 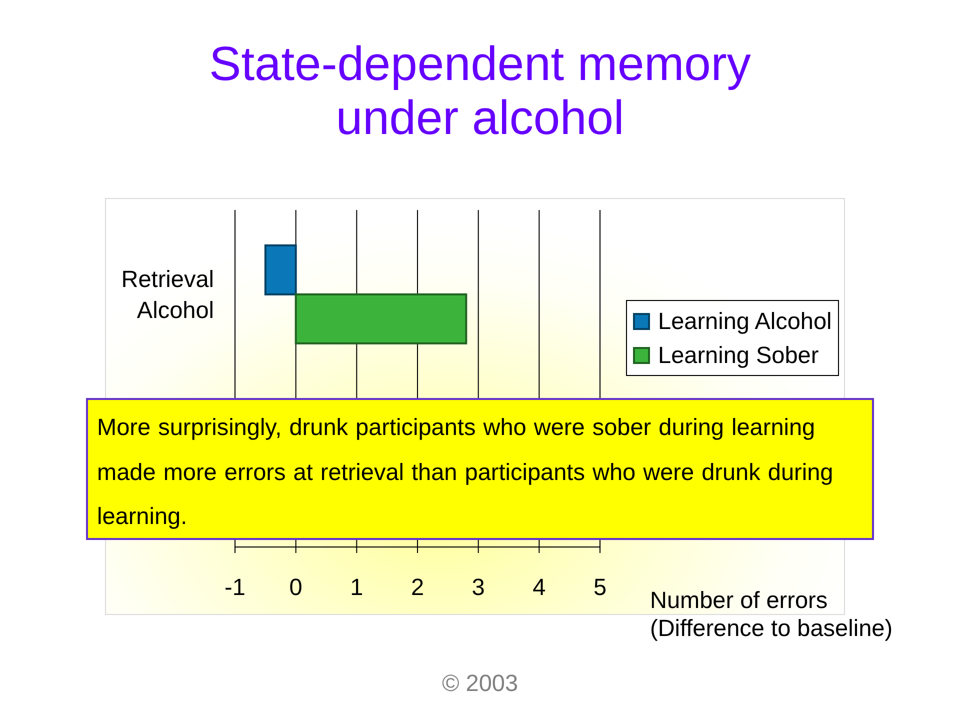 What do you see at coordinates (600, 587) in the screenshot?
I see `x-tick-label: 5` at bounding box center [600, 587].